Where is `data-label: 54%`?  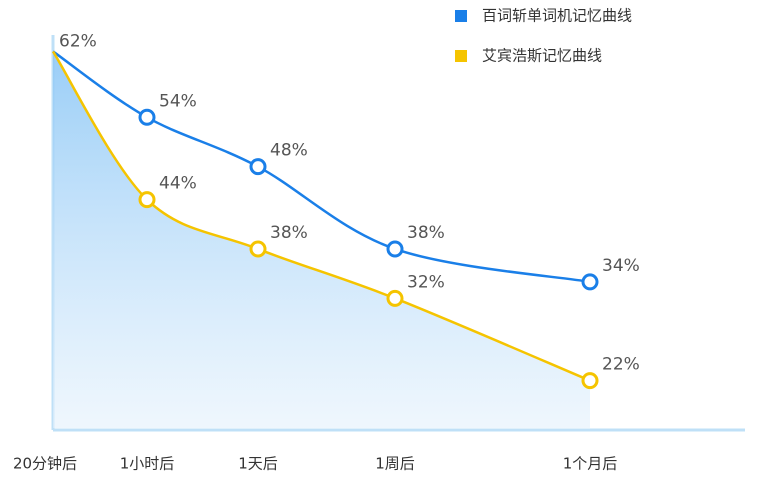
data-label: 54% is located at coordinates (178, 101).